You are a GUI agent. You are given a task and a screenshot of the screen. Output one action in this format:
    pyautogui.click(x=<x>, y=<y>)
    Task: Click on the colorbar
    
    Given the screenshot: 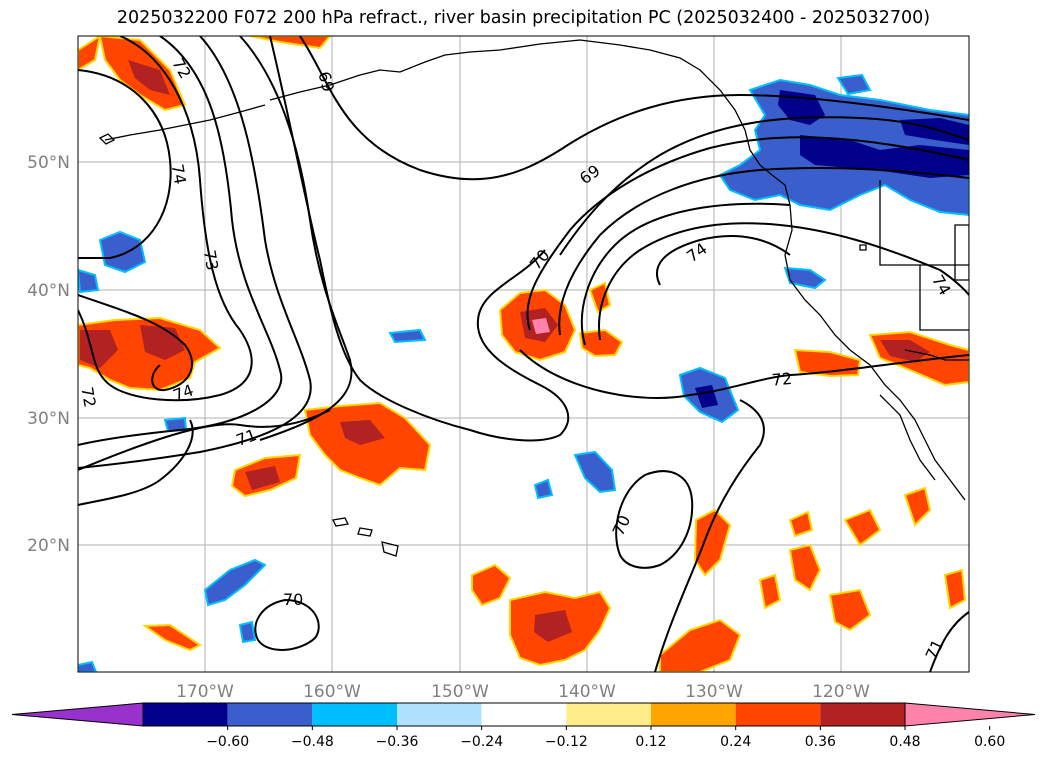 What is the action you would take?
    pyautogui.click(x=523, y=714)
    